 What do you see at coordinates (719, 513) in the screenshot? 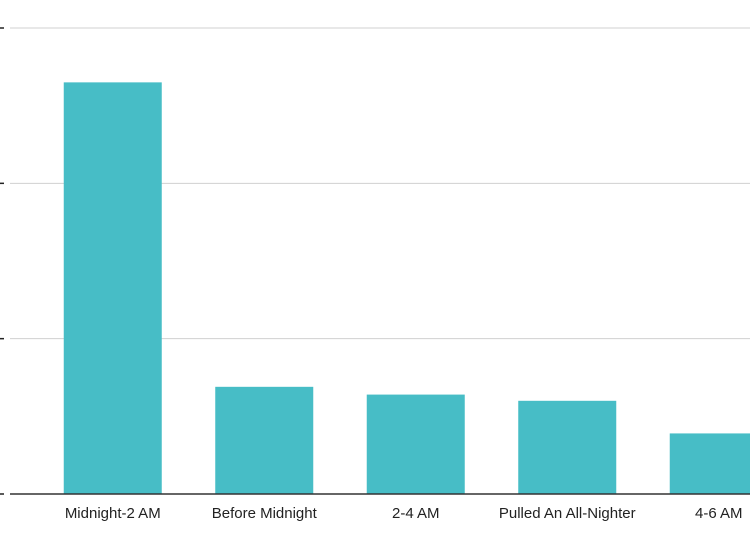
I see `x-tick-label: 4-6 AM` at bounding box center [719, 513].